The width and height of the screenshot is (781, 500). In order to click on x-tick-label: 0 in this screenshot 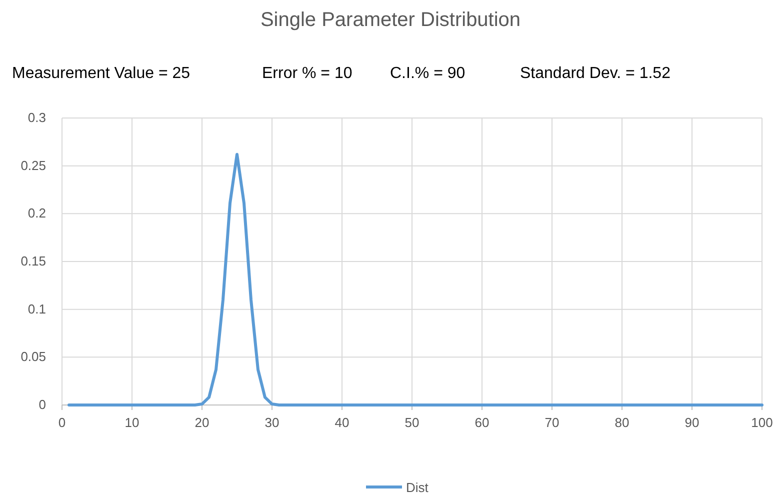, I will do `click(62, 422)`.